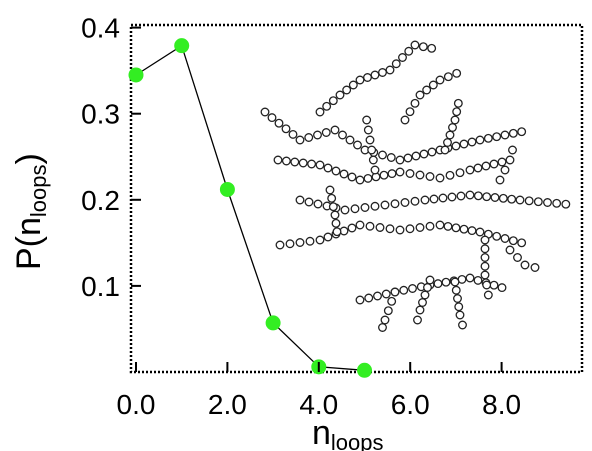 This screenshot has height=451, width=592. I want to click on x-tick-label: 8.0, so click(501, 404).